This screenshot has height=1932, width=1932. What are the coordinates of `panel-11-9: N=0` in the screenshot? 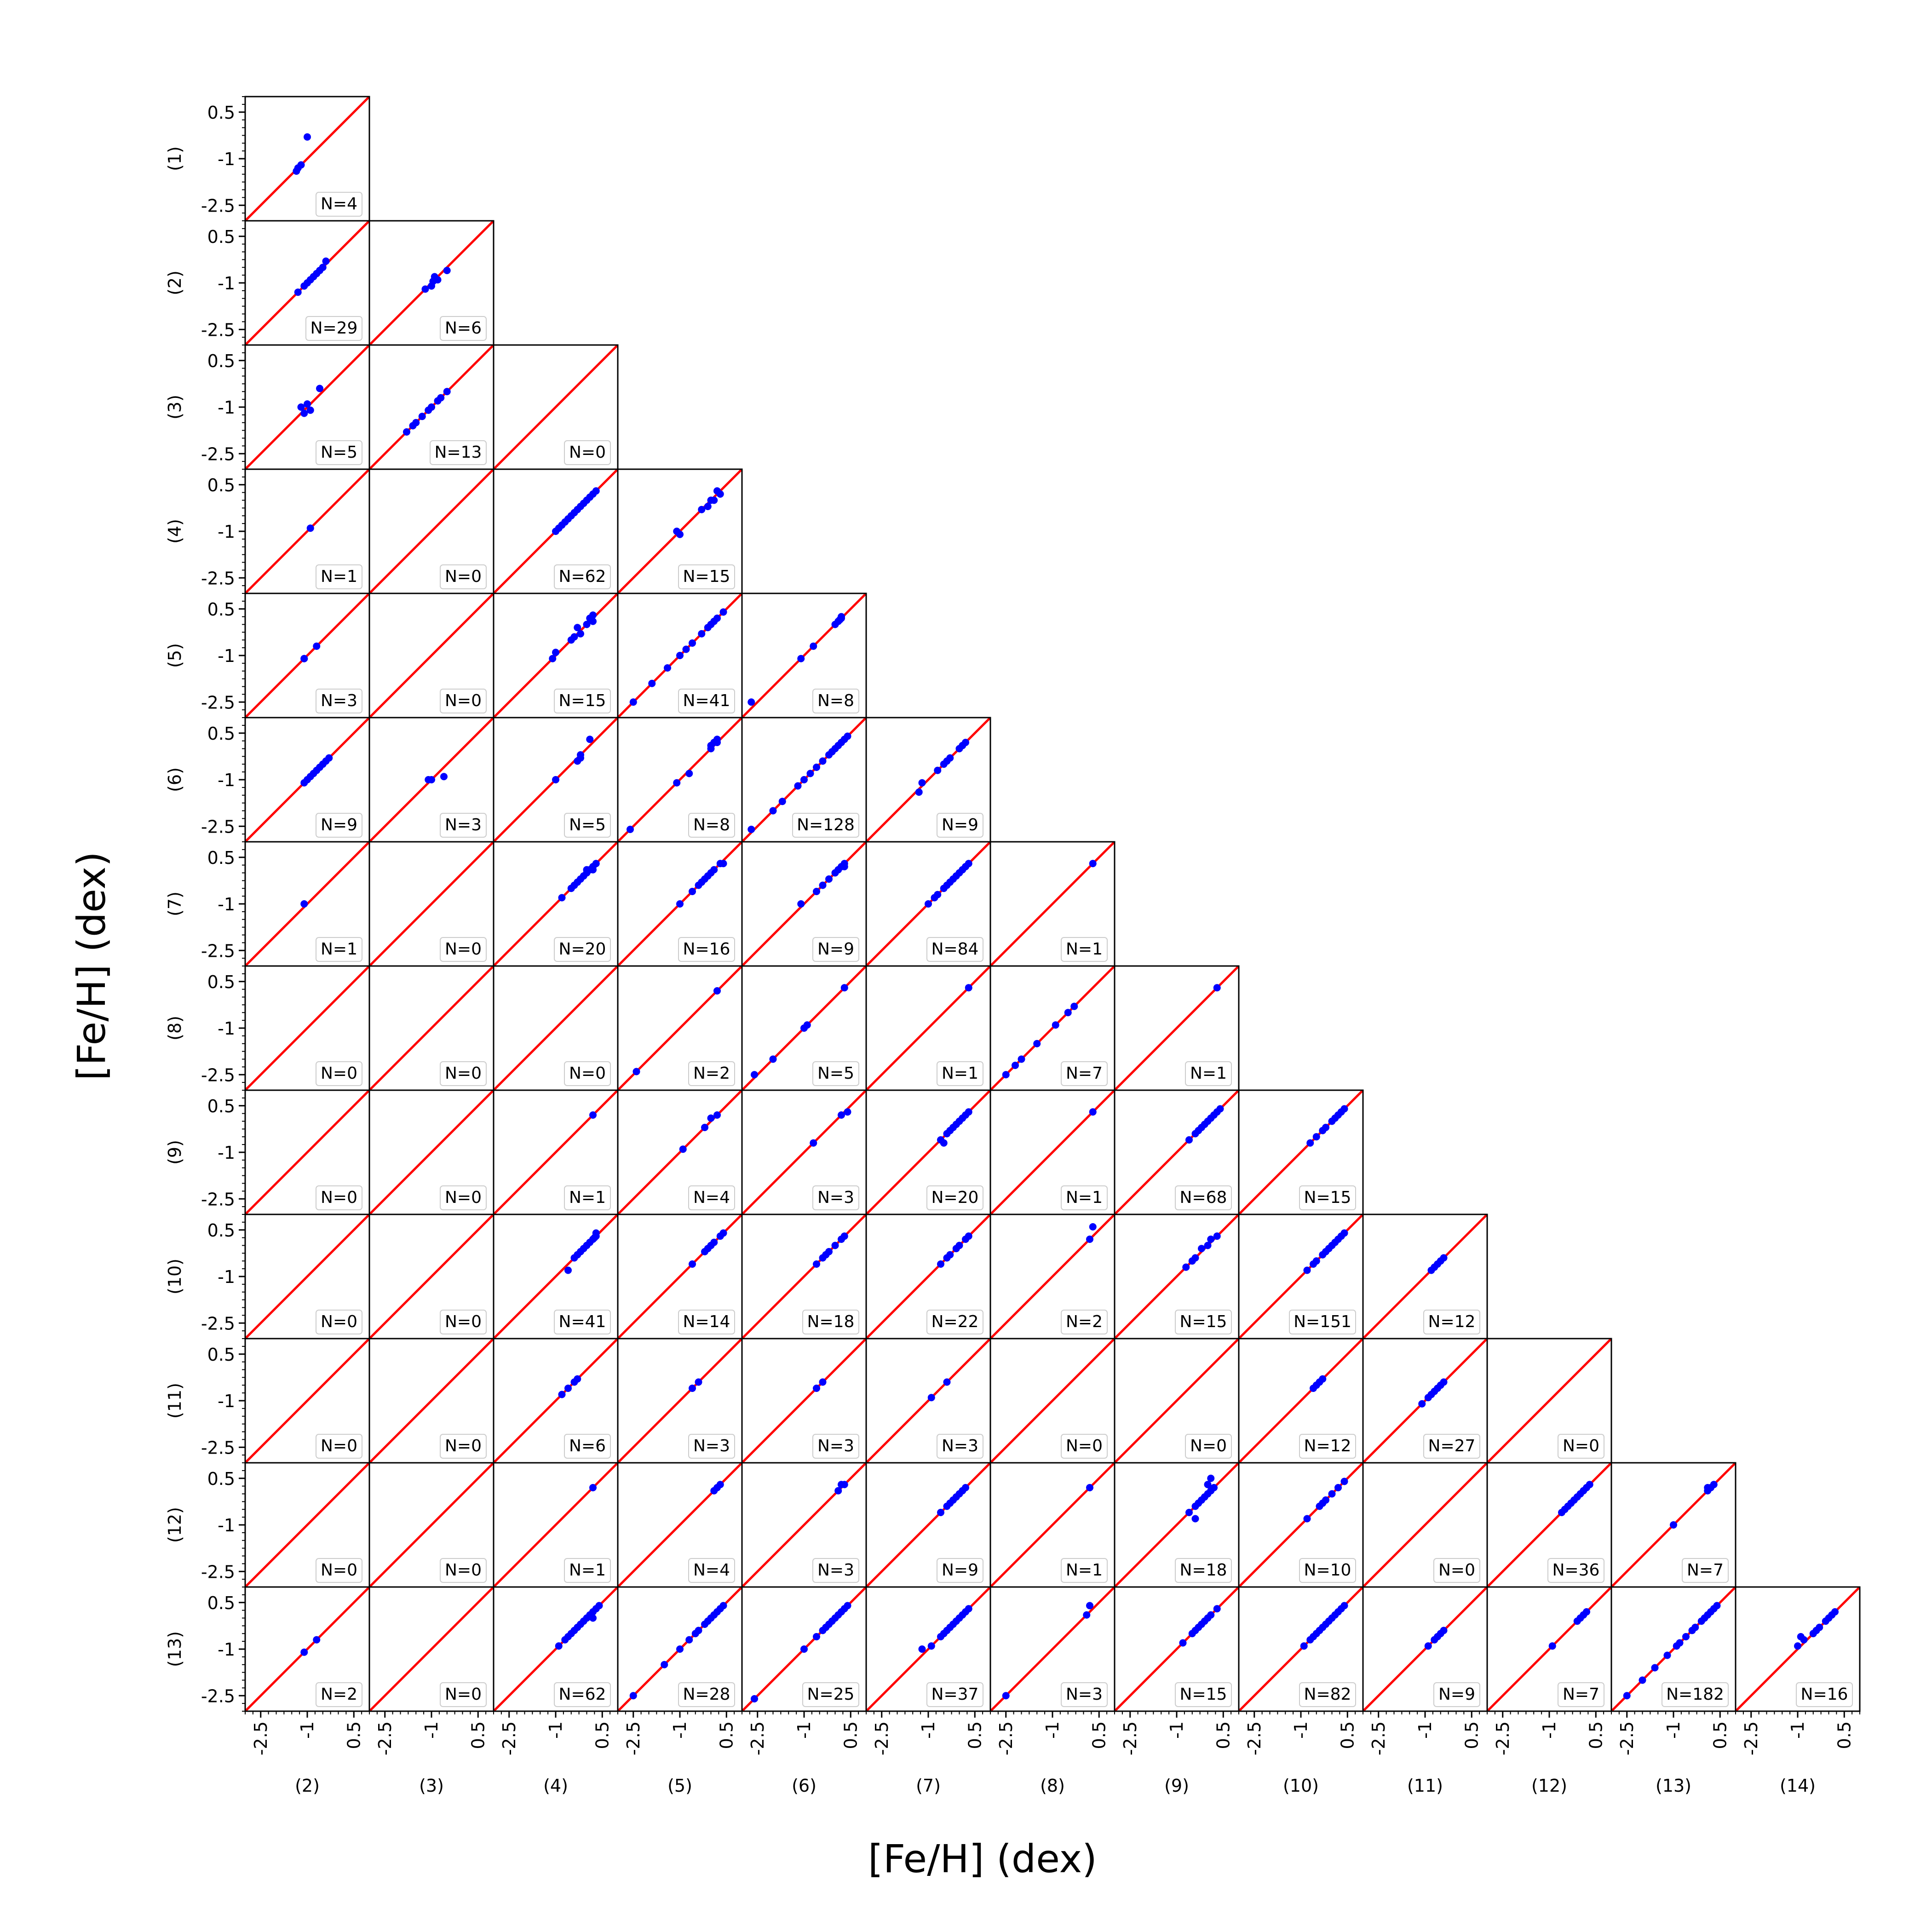 It's located at (1425, 1525).